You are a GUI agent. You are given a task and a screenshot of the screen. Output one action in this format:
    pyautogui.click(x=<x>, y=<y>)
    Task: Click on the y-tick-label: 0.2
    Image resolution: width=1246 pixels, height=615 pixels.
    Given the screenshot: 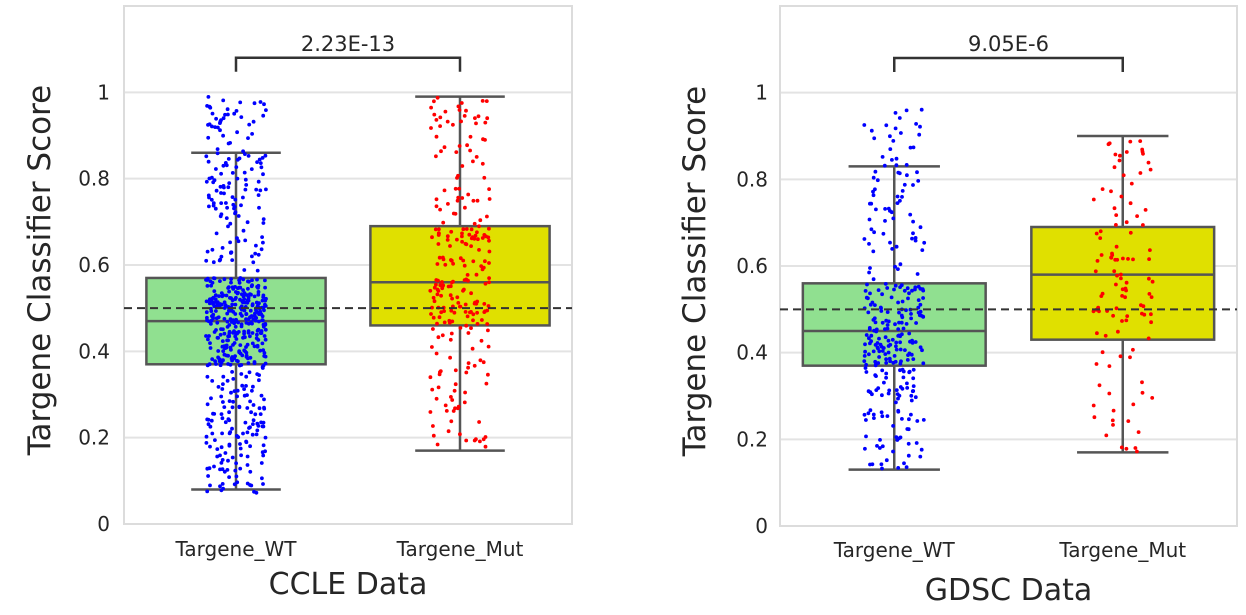 What is the action you would take?
    pyautogui.click(x=94, y=438)
    